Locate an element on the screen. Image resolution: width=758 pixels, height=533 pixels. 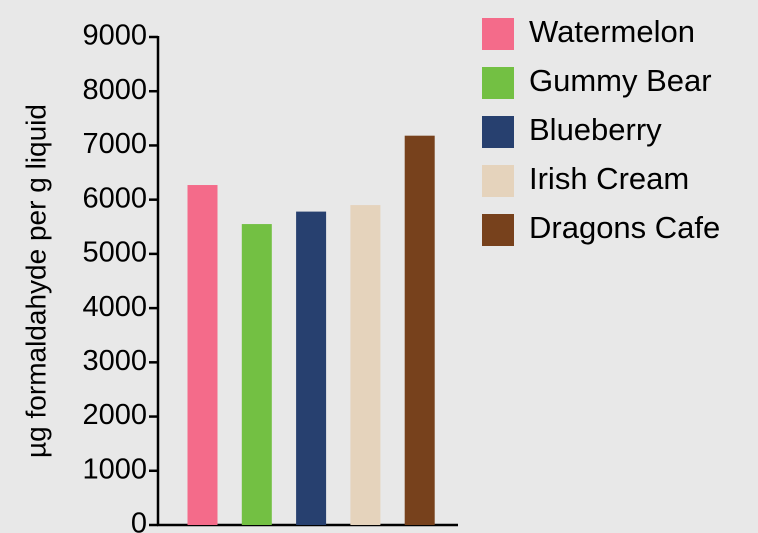
y-tick-label: 5000 is located at coordinates (114, 253).